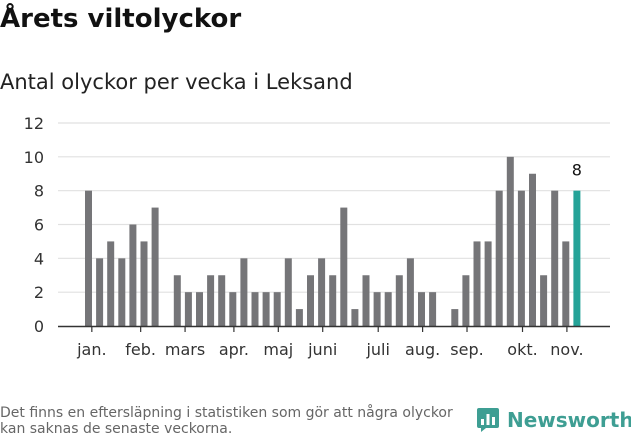 The height and width of the screenshot is (439, 631). What do you see at coordinates (377, 349) in the screenshot?
I see `x-tick-label: juli` at bounding box center [377, 349].